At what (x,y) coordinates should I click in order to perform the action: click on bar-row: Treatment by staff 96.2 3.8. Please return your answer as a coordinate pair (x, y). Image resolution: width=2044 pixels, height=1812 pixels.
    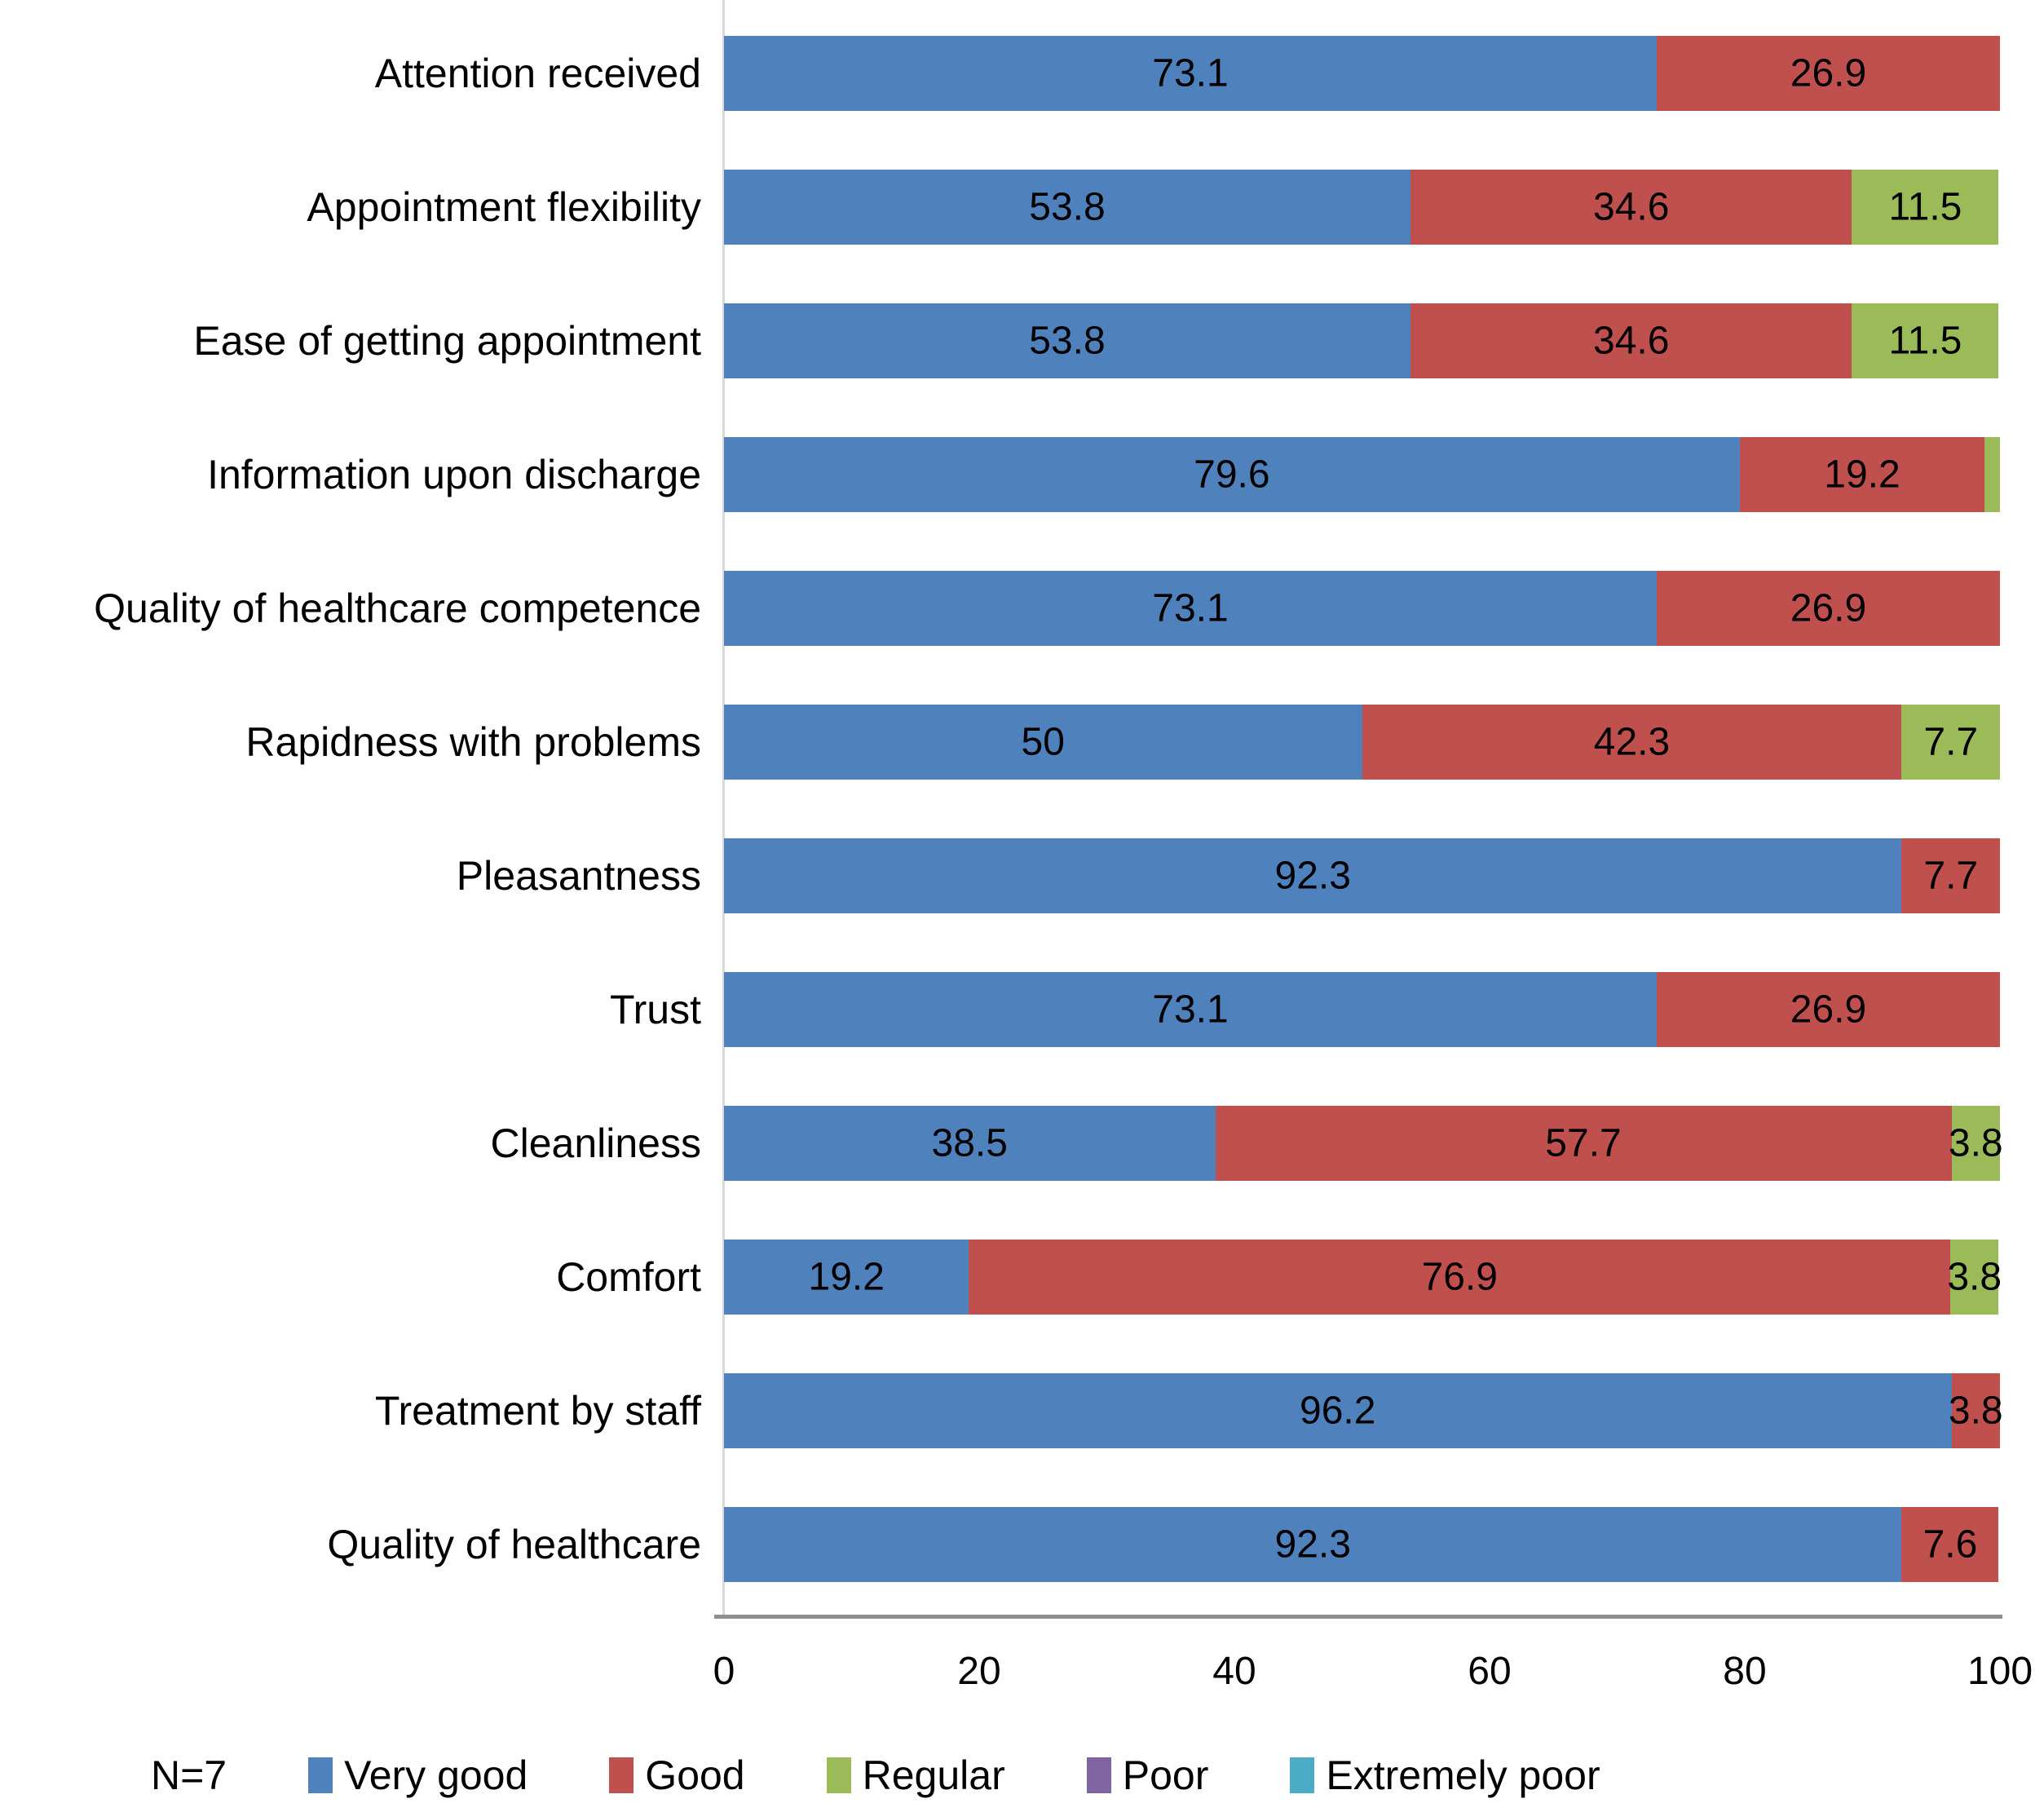
    Looking at the image, I should click on (1022, 1411).